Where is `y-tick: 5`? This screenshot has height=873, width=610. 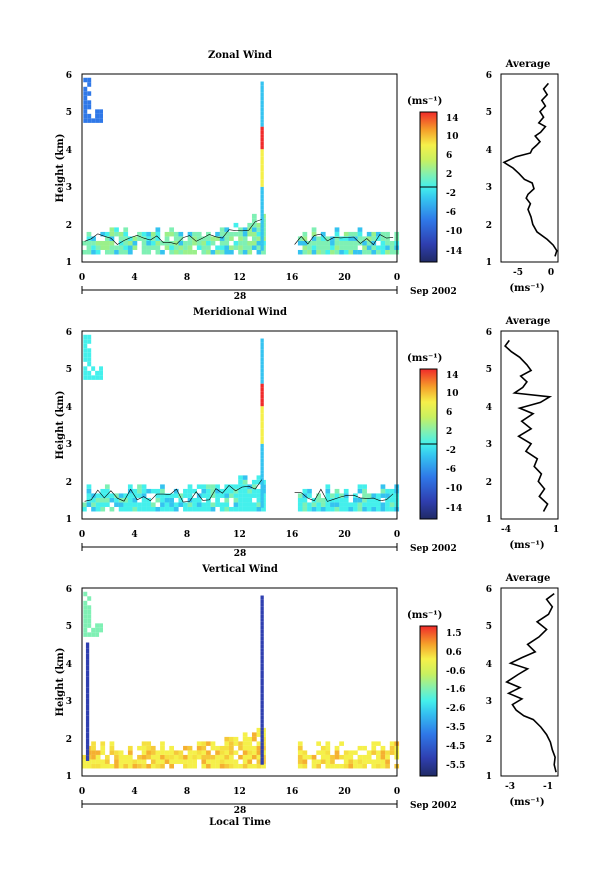 y-tick: 5 is located at coordinates (489, 113).